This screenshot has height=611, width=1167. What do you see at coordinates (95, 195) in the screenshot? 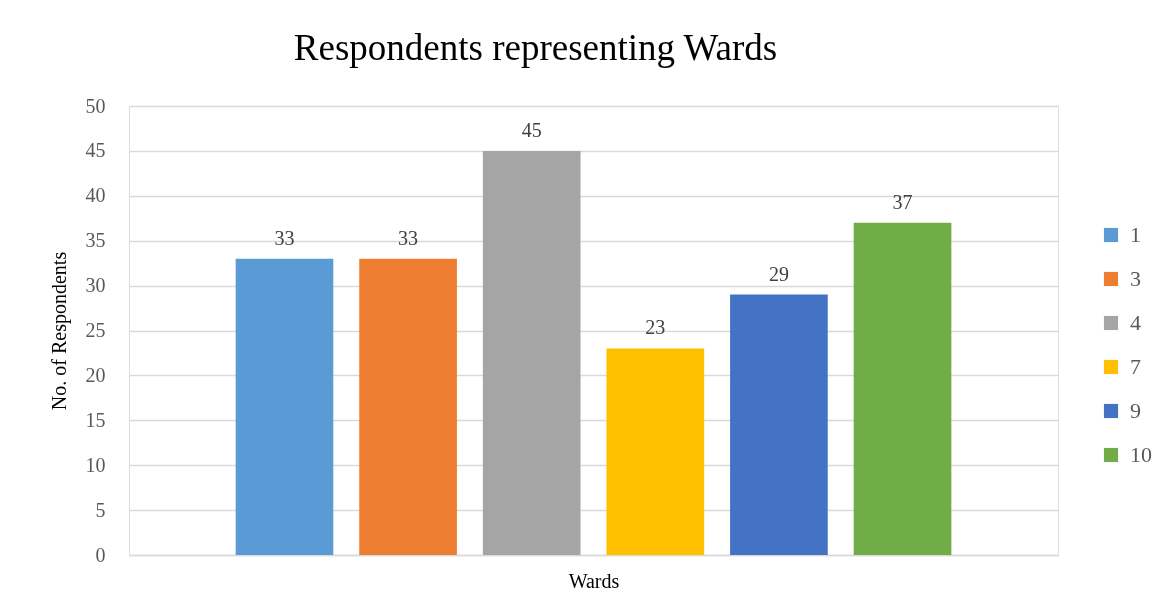
I see `y-tick-label: 40` at bounding box center [95, 195].